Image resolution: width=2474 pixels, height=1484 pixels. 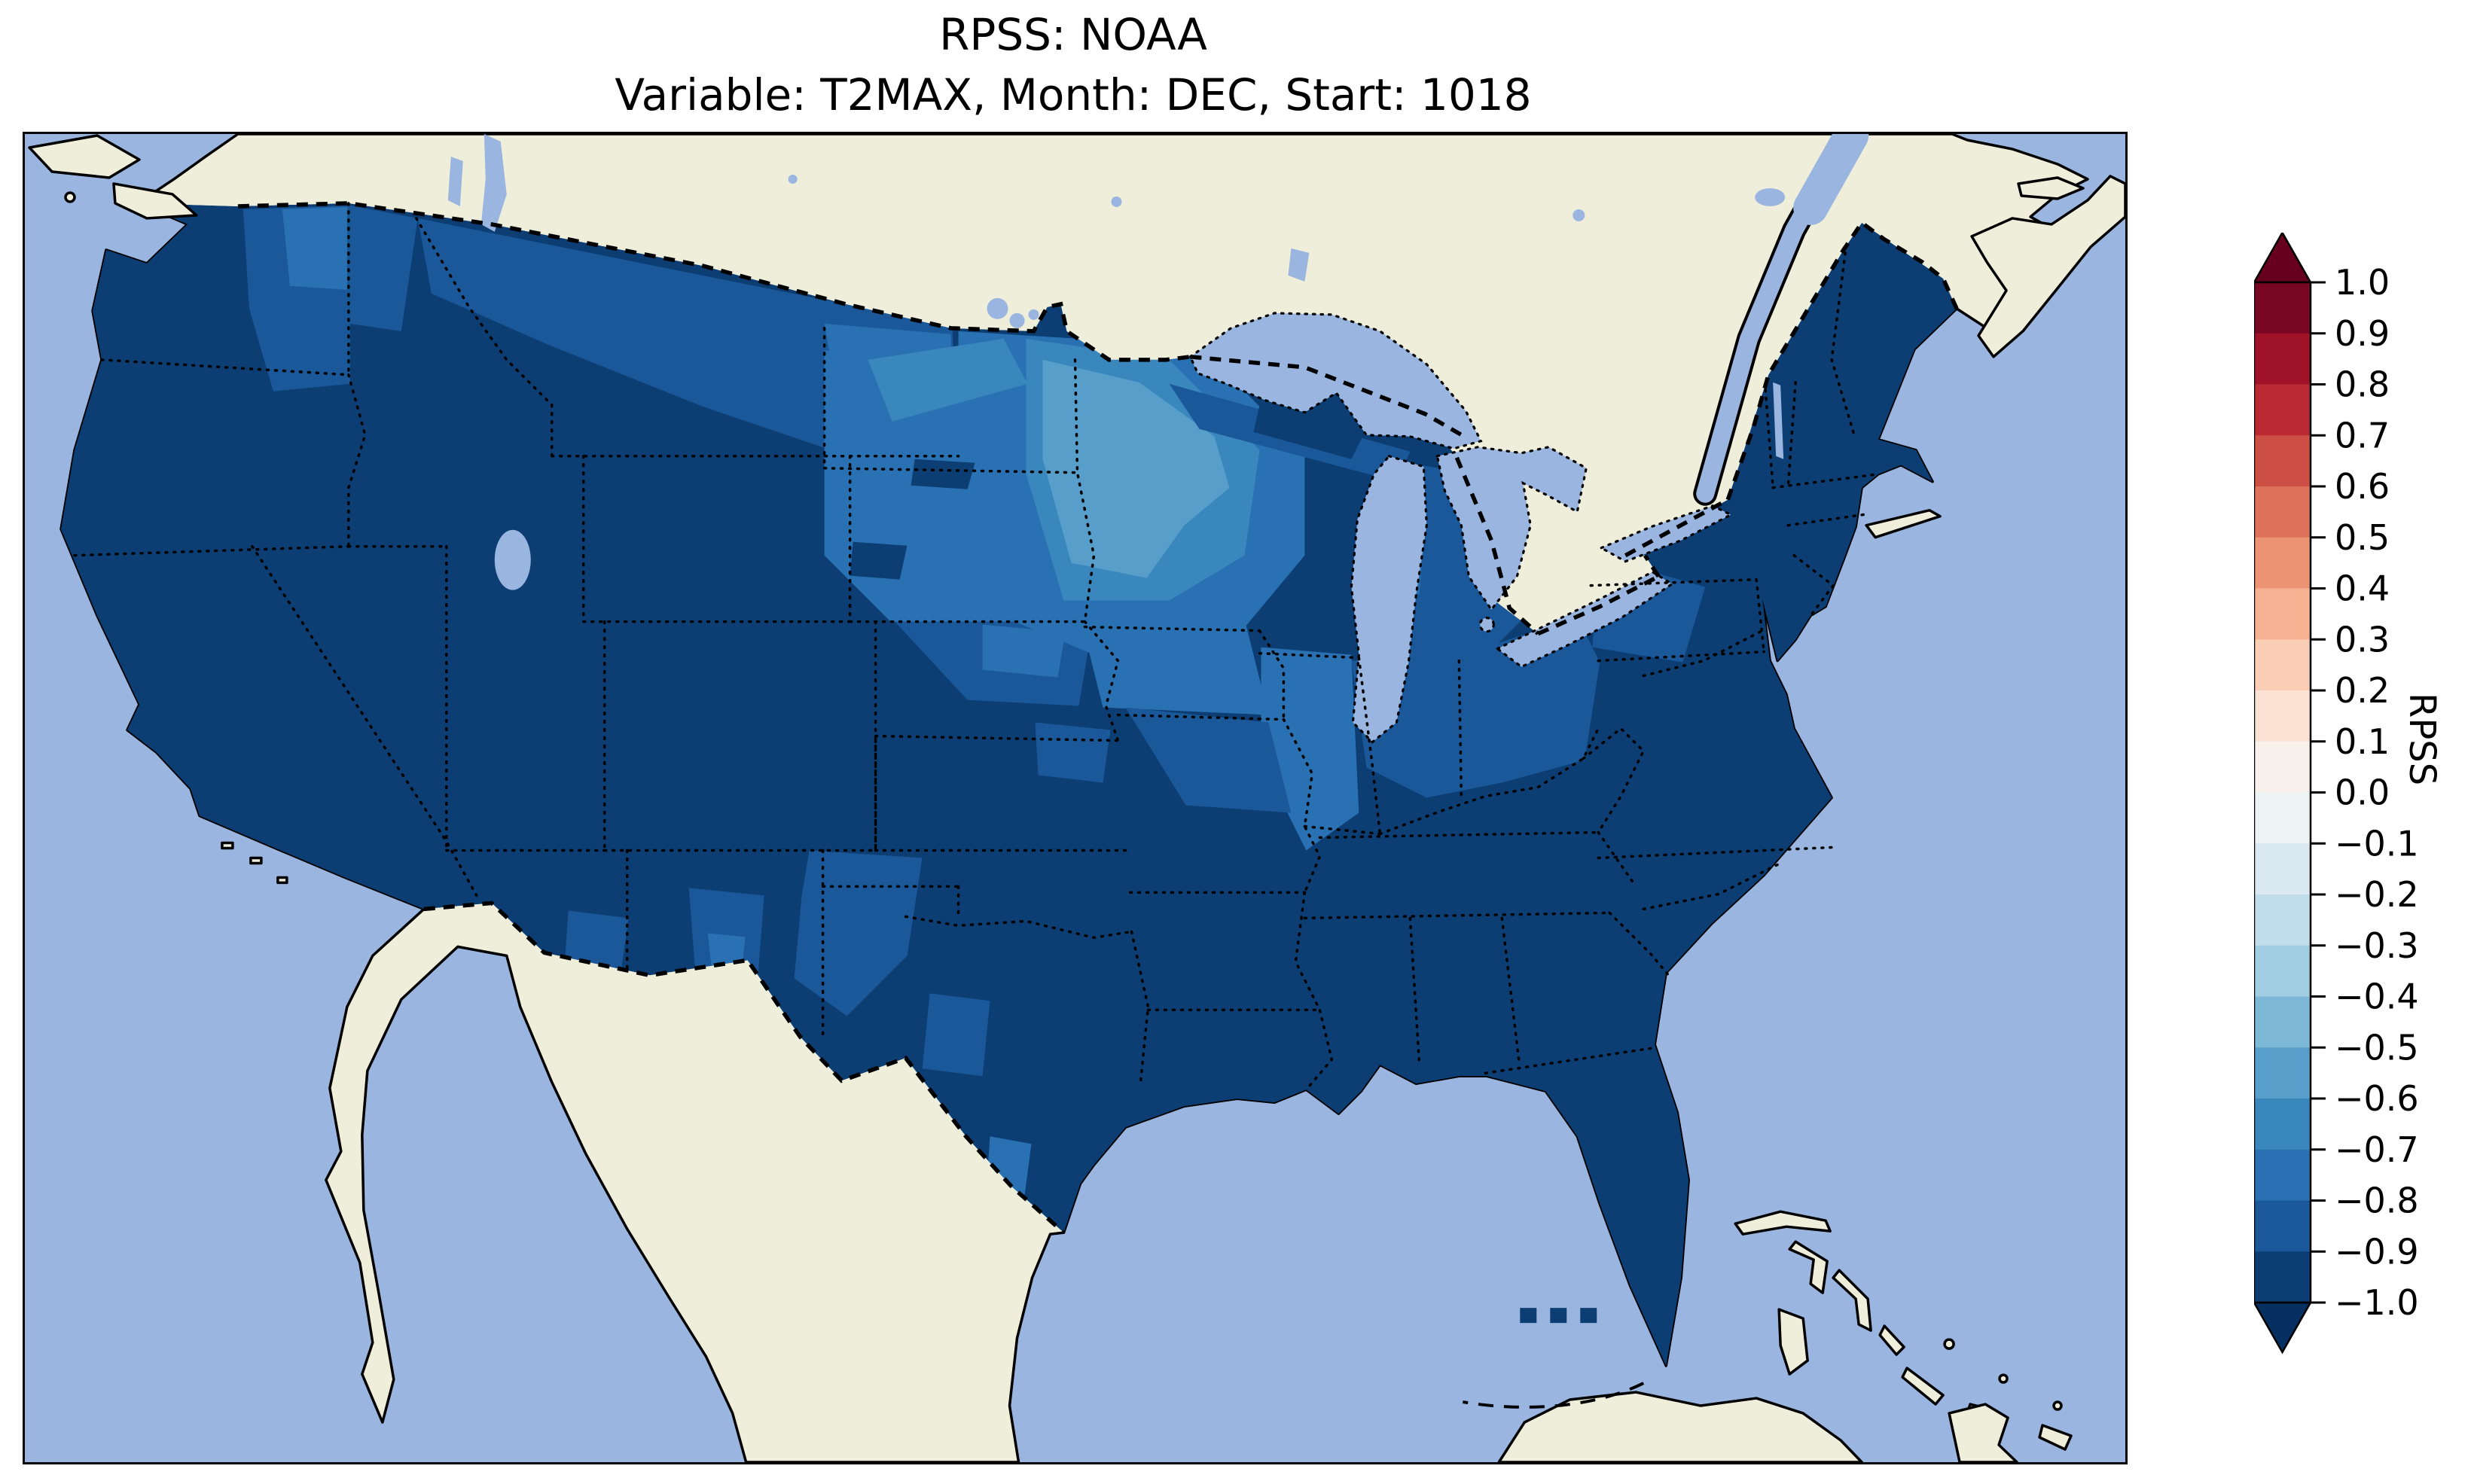 I want to click on ne-washington, so click(x=314, y=248).